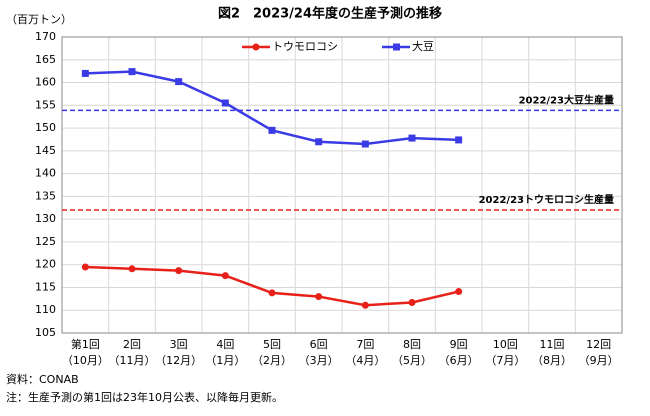  I want to click on y-tick-label: 130, so click(45, 218).